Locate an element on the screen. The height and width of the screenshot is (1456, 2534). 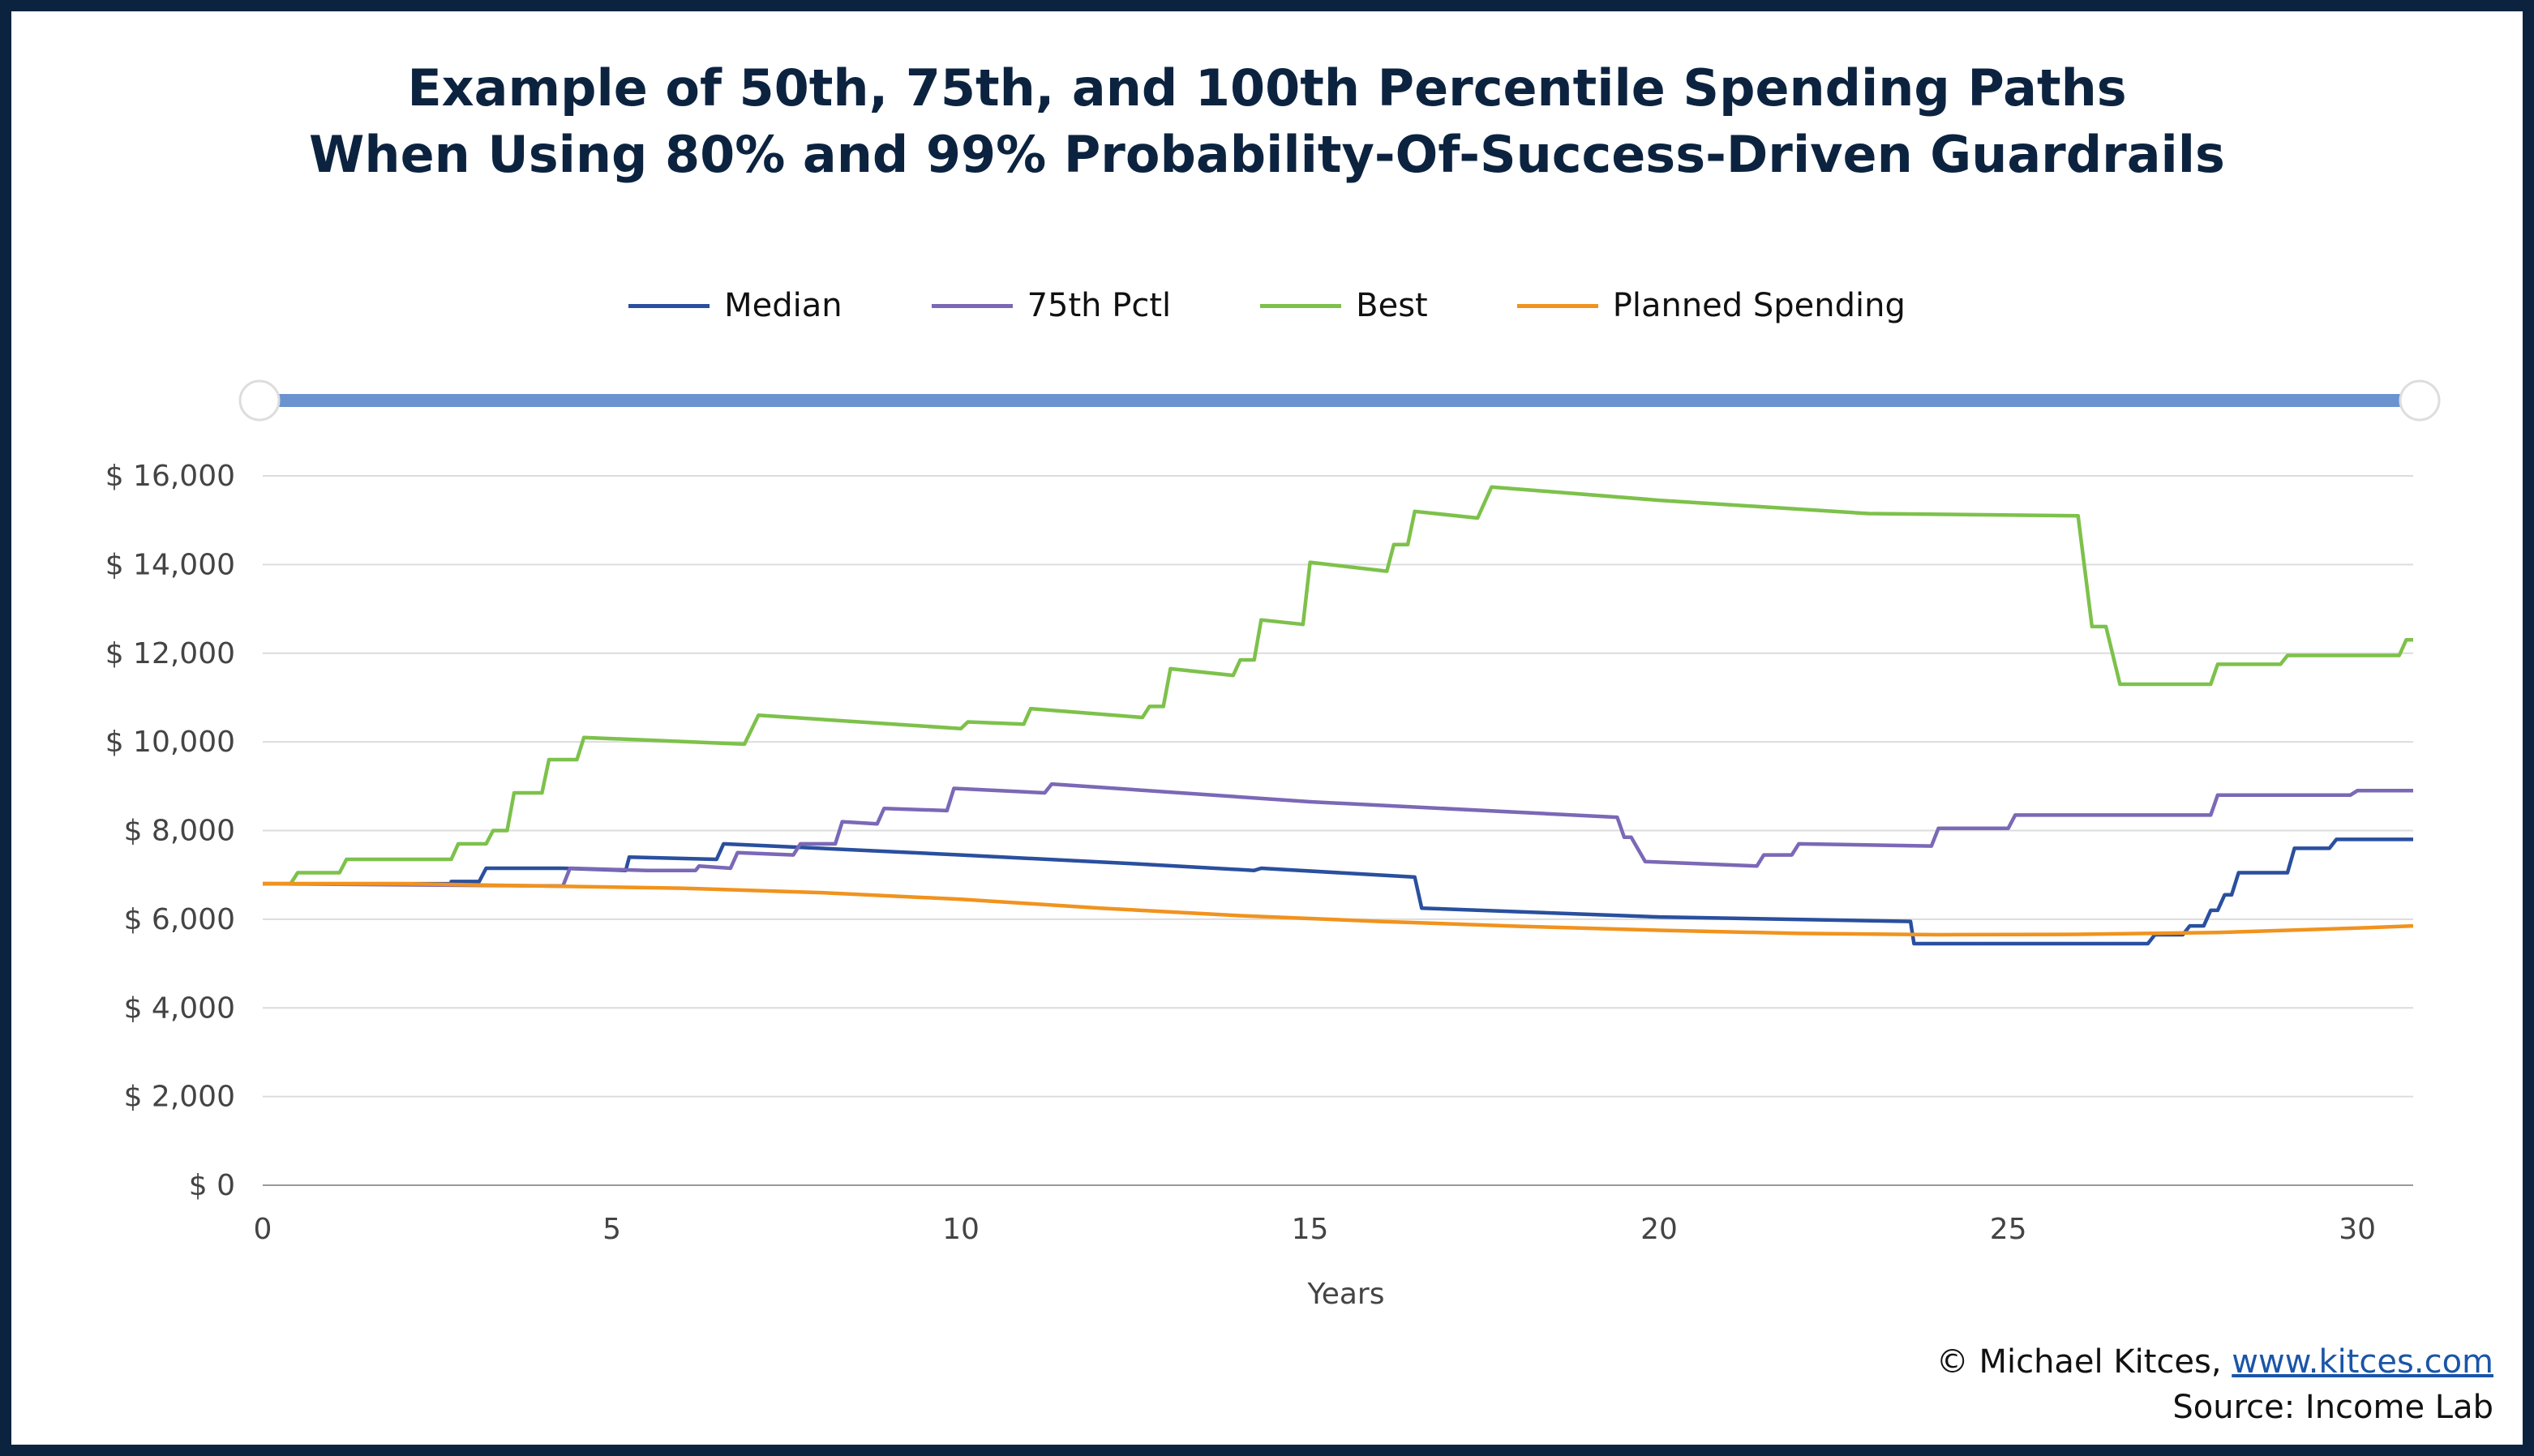
legend-label: Planned Spending is located at coordinates (1759, 305).